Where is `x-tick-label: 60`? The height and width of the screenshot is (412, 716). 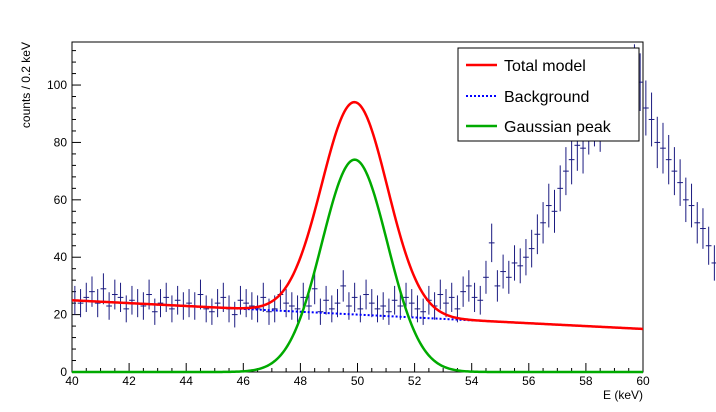 x-tick-label: 60 is located at coordinates (643, 381).